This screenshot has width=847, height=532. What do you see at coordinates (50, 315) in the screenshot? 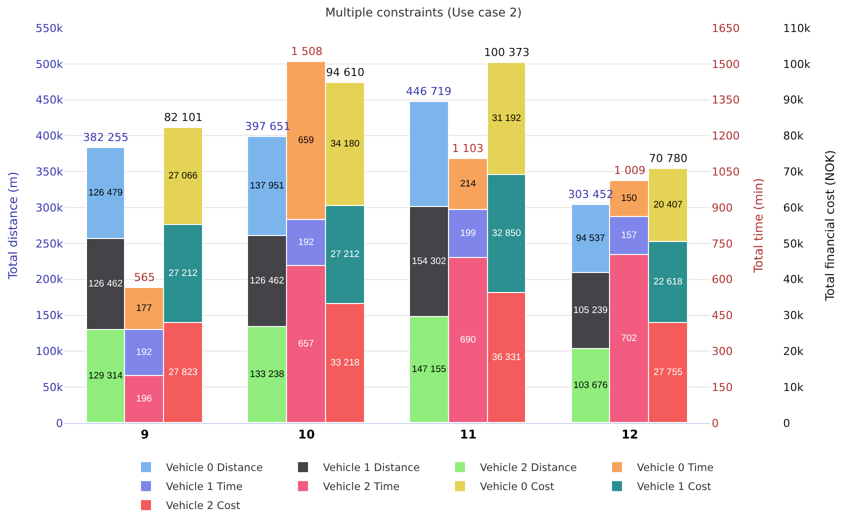
I see `y-tick-label: 150k` at bounding box center [50, 315].